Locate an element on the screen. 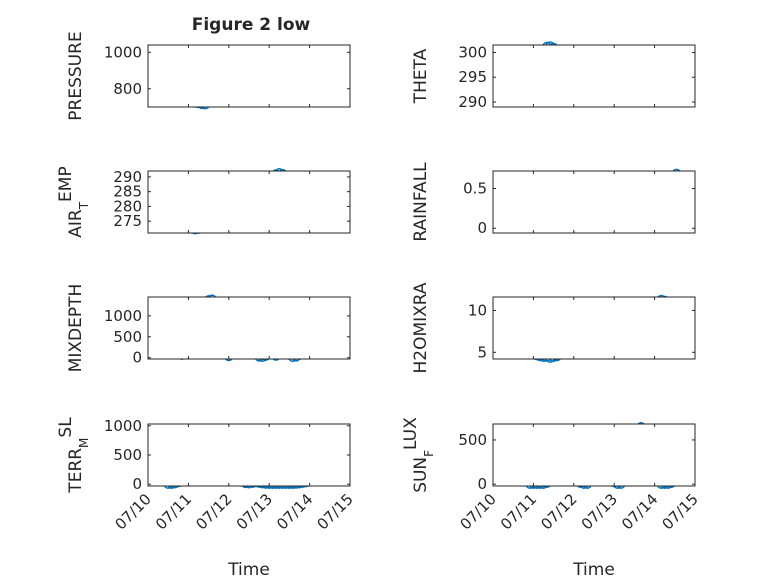  subplot-h2omixra: 5 10 H2OMIXRA is located at coordinates (553, 328).